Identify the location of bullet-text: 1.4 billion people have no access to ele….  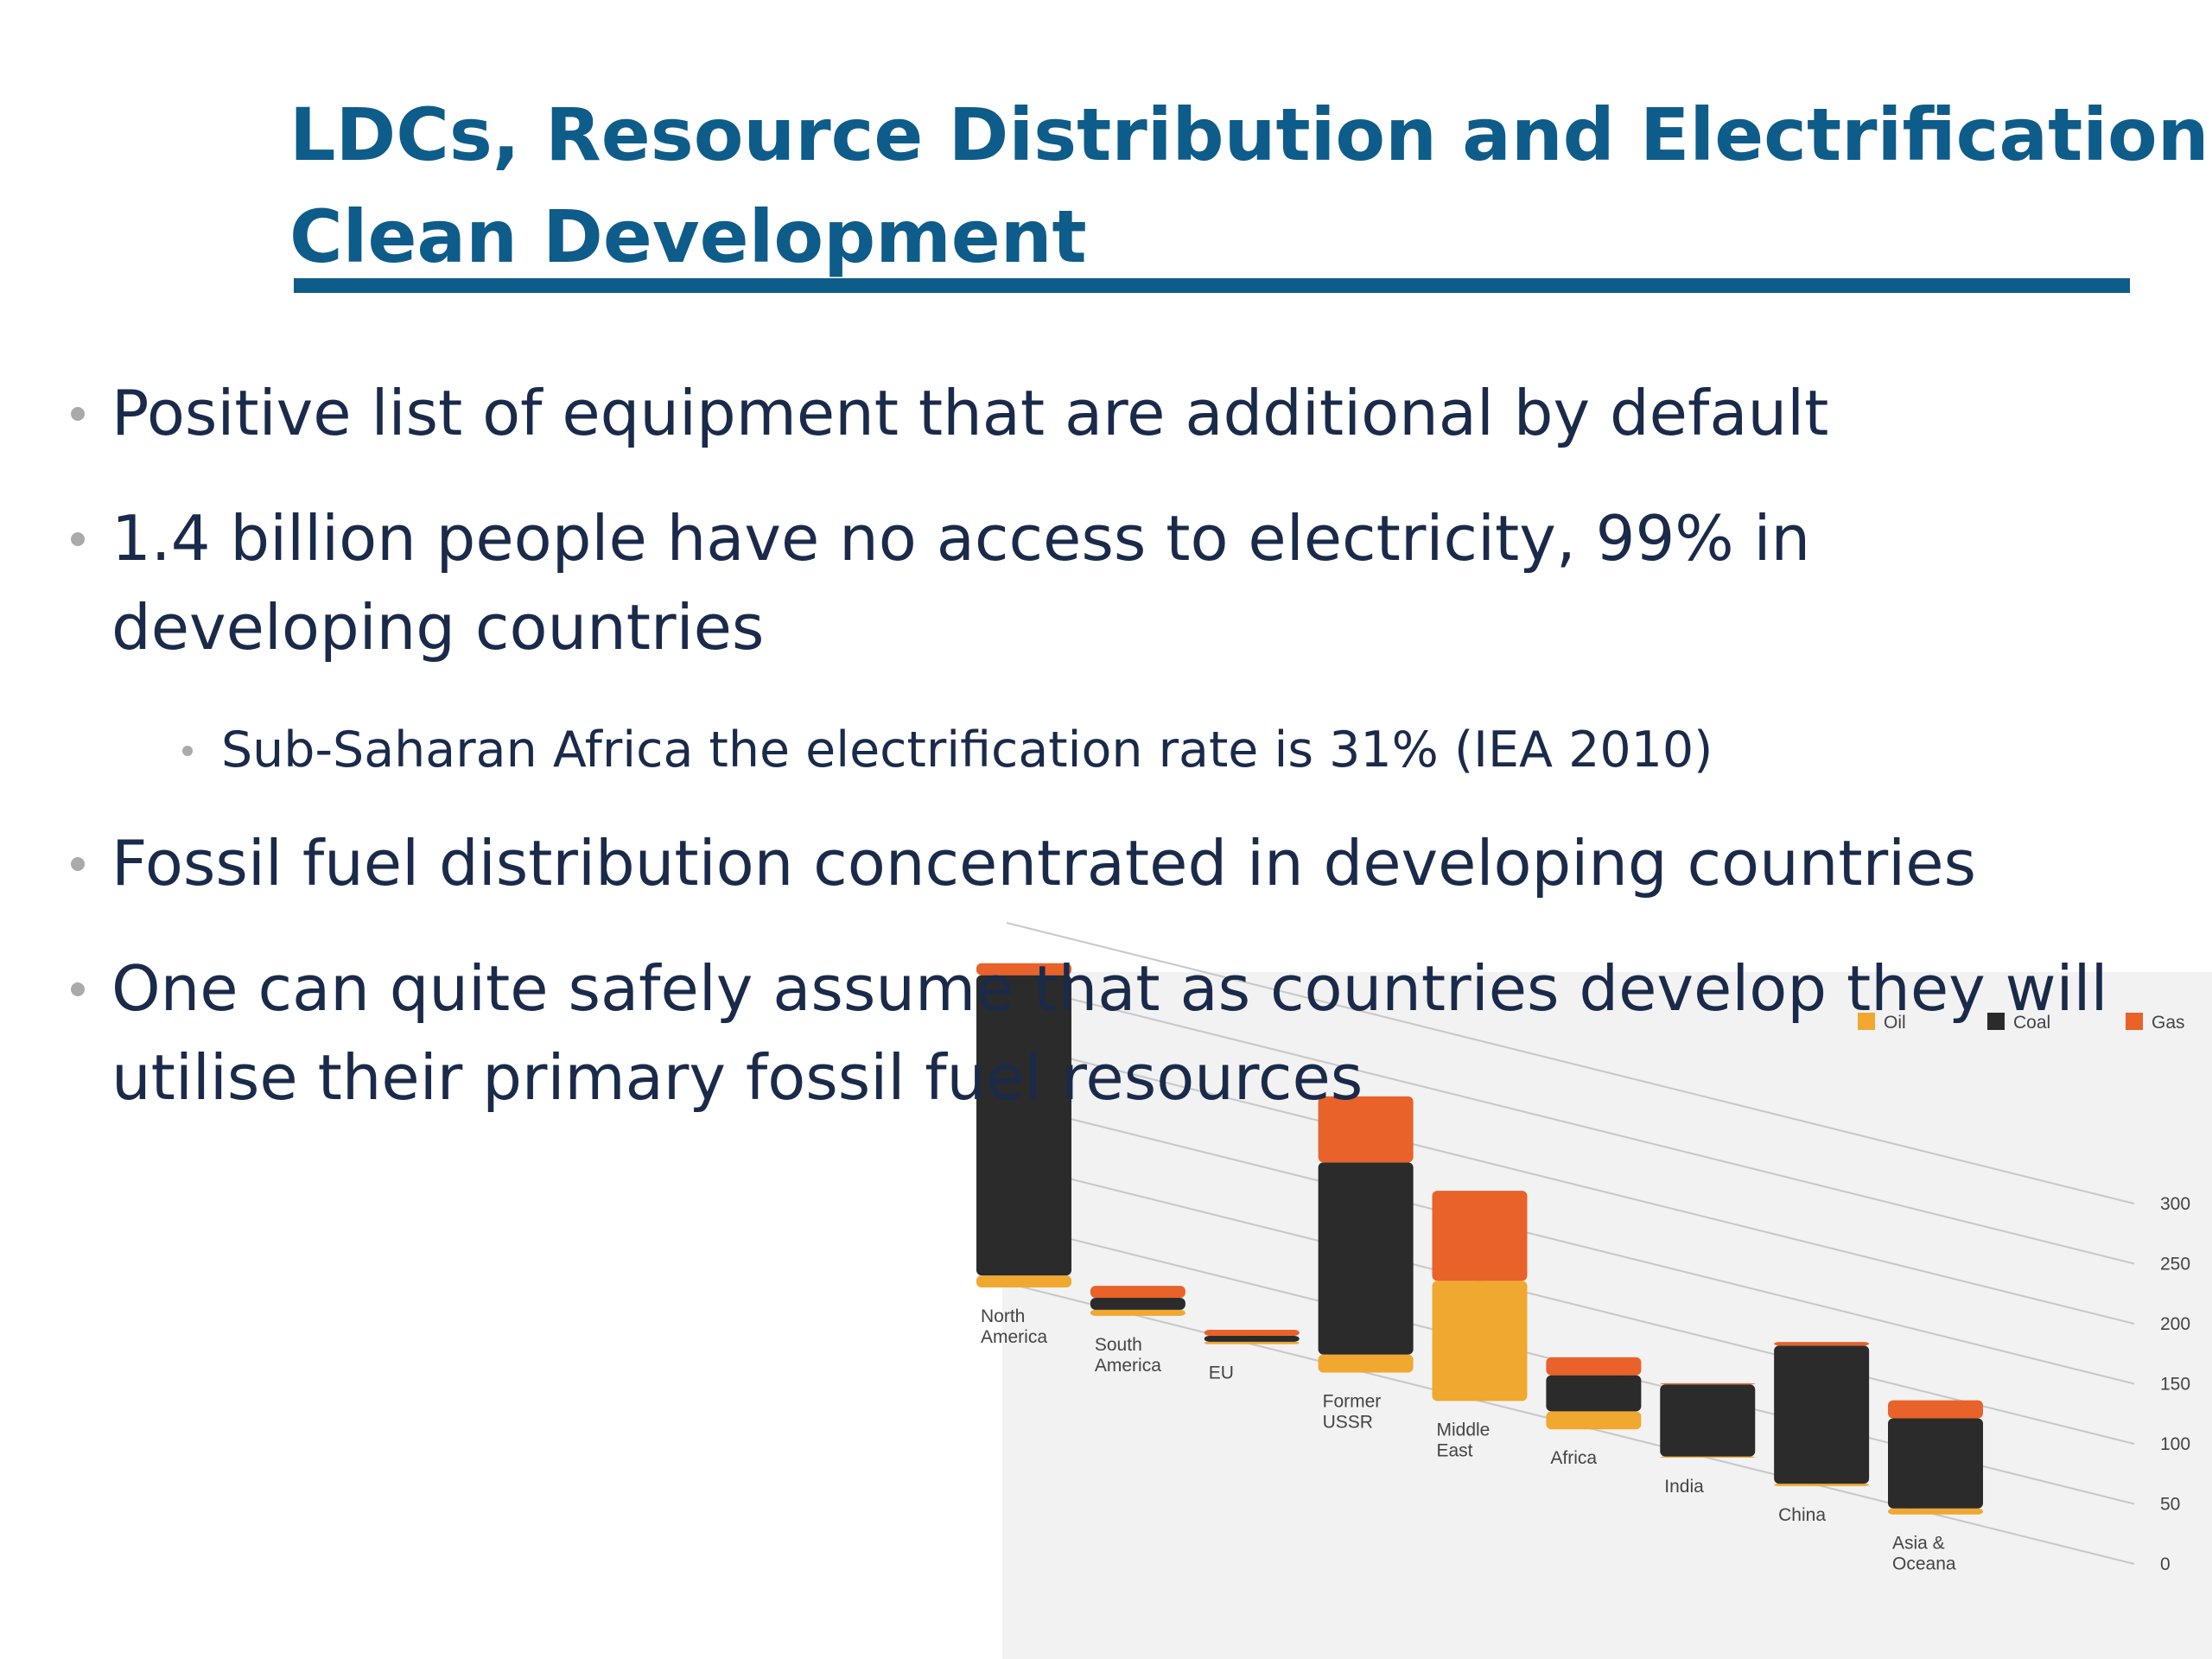
(960, 538).